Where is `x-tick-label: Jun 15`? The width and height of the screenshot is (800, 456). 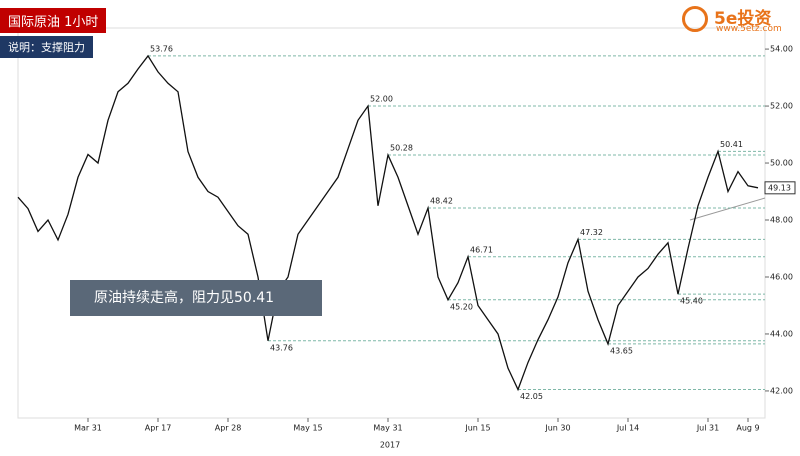 x-tick-label: Jun 15 is located at coordinates (477, 428).